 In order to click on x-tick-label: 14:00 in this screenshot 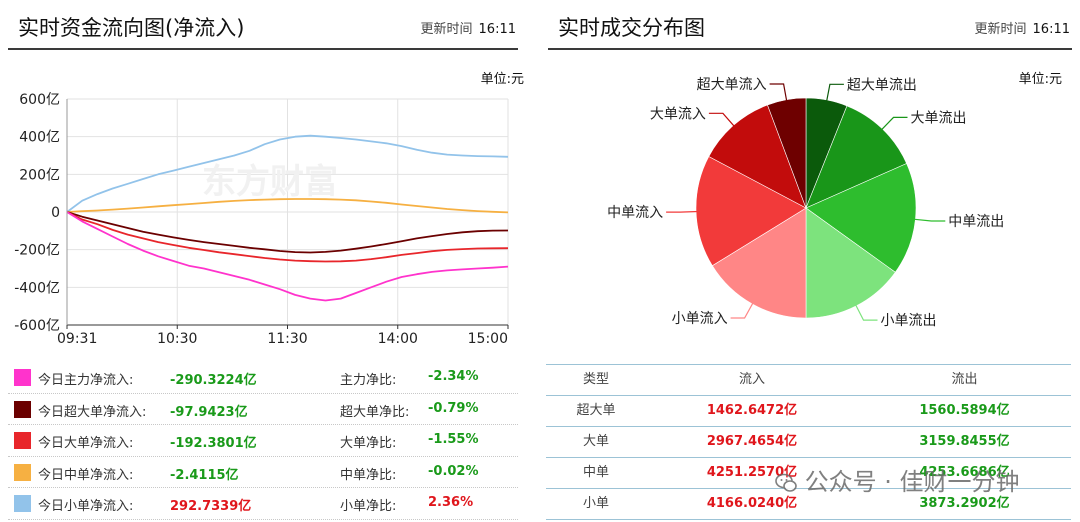, I will do `click(398, 339)`.